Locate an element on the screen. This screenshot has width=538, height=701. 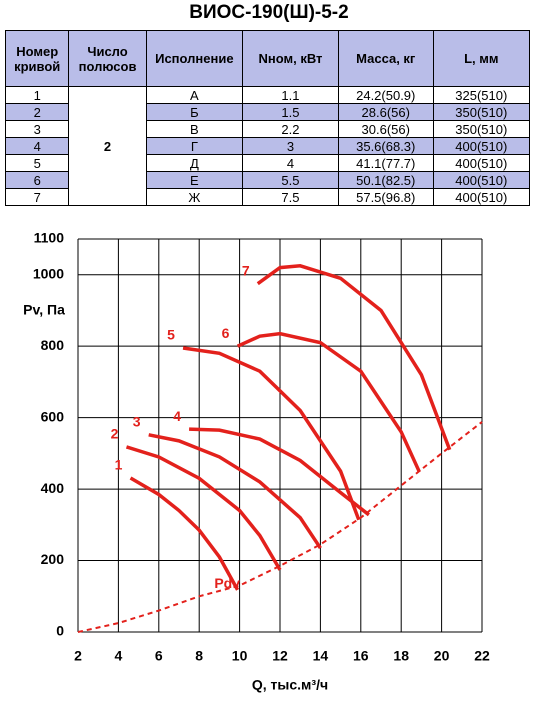
curve-label: Pdv is located at coordinates (227, 583).